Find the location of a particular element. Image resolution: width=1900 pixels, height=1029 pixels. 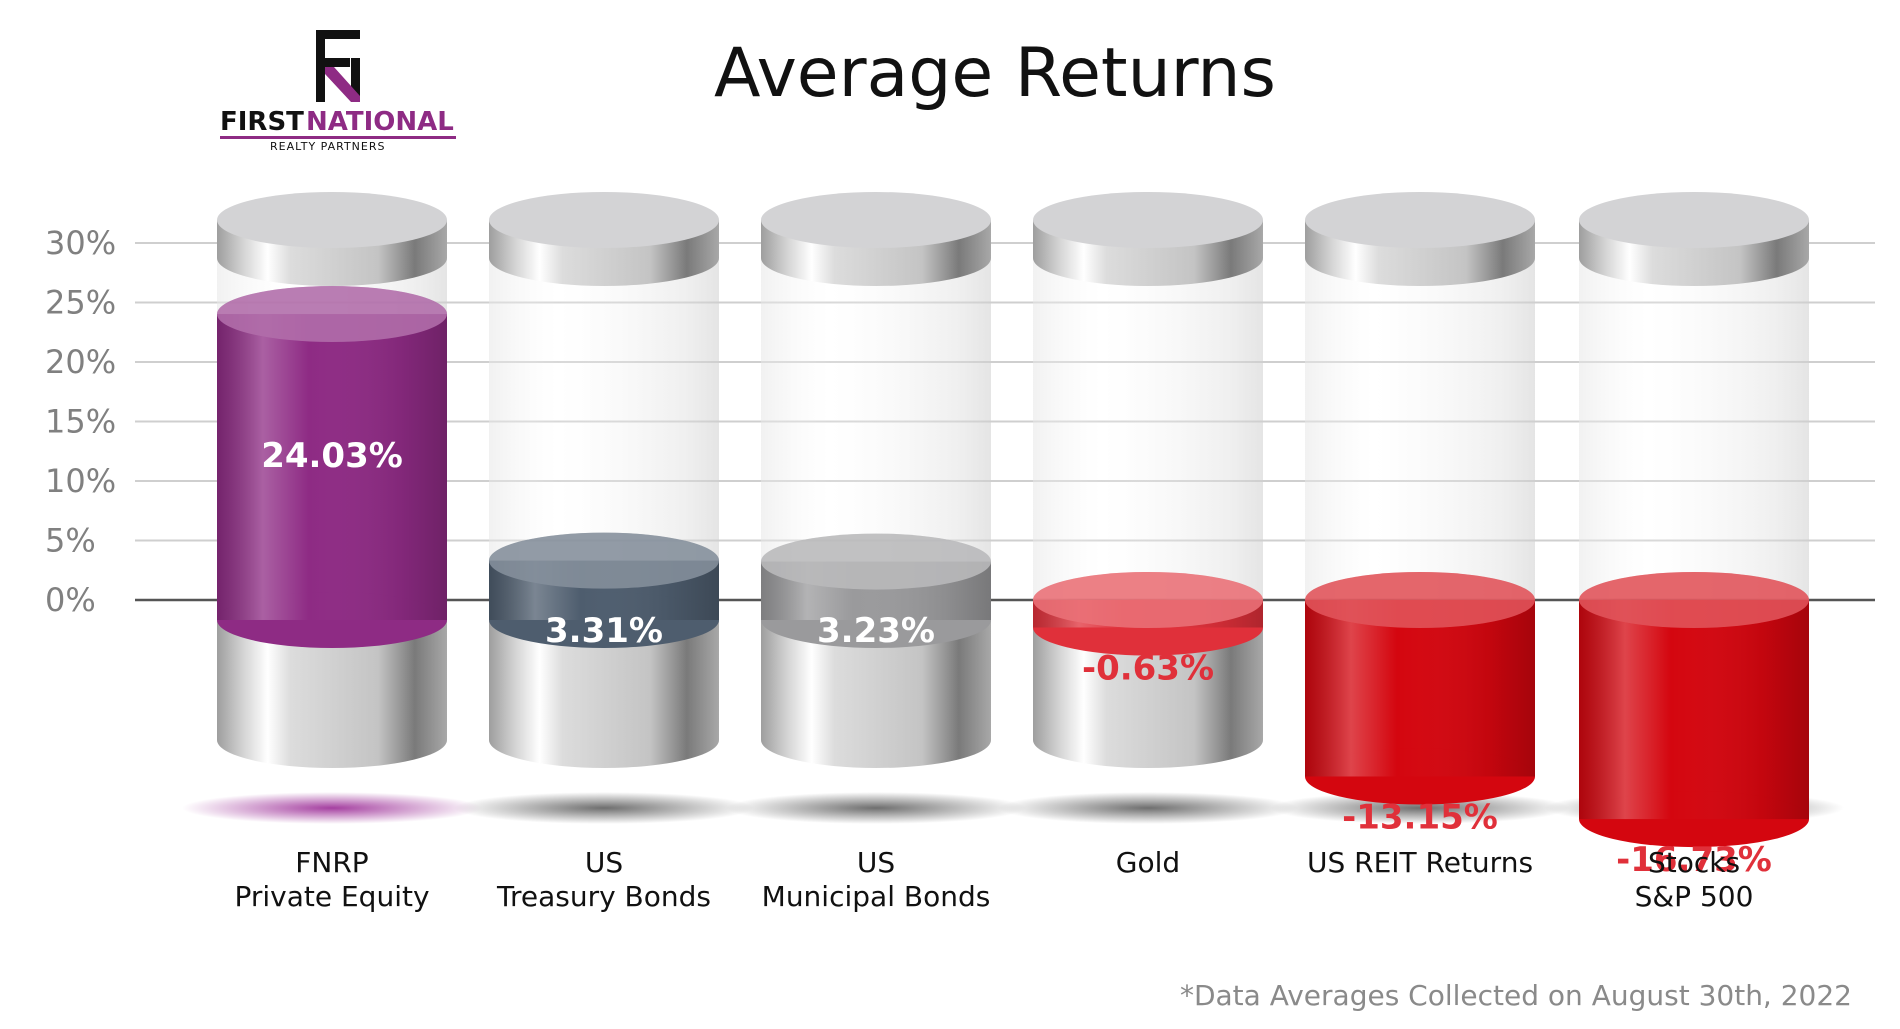

logo-subtitle: REALTY PARTNERS is located at coordinates (328, 146).